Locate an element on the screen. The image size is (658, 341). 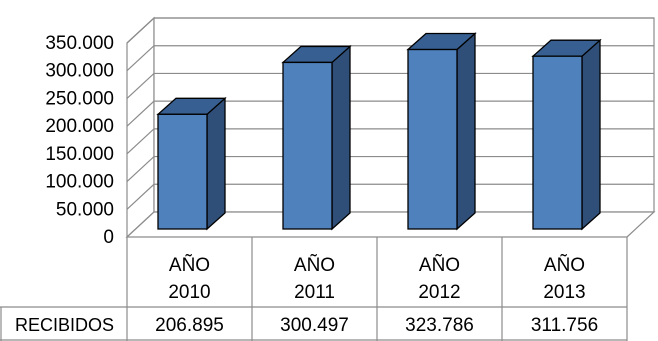
category-label: 2012 is located at coordinates (439, 292).